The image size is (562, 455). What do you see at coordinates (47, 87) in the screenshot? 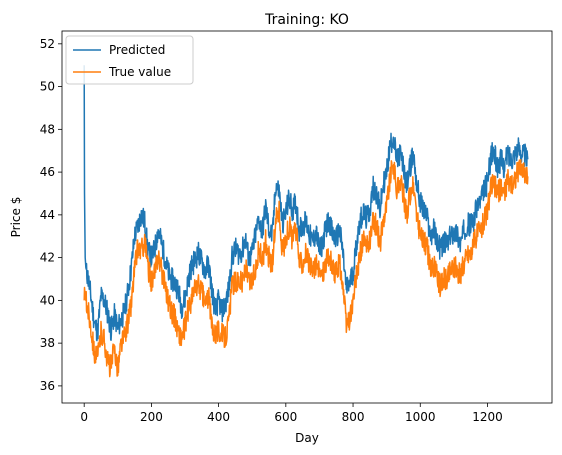
I see `y-tick-label: 50` at bounding box center [47, 87].